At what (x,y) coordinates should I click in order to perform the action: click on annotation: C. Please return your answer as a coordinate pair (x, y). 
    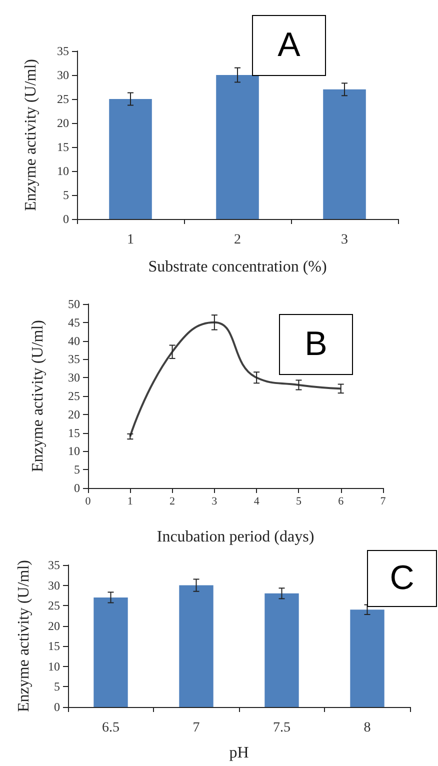
    Looking at the image, I should click on (402, 578).